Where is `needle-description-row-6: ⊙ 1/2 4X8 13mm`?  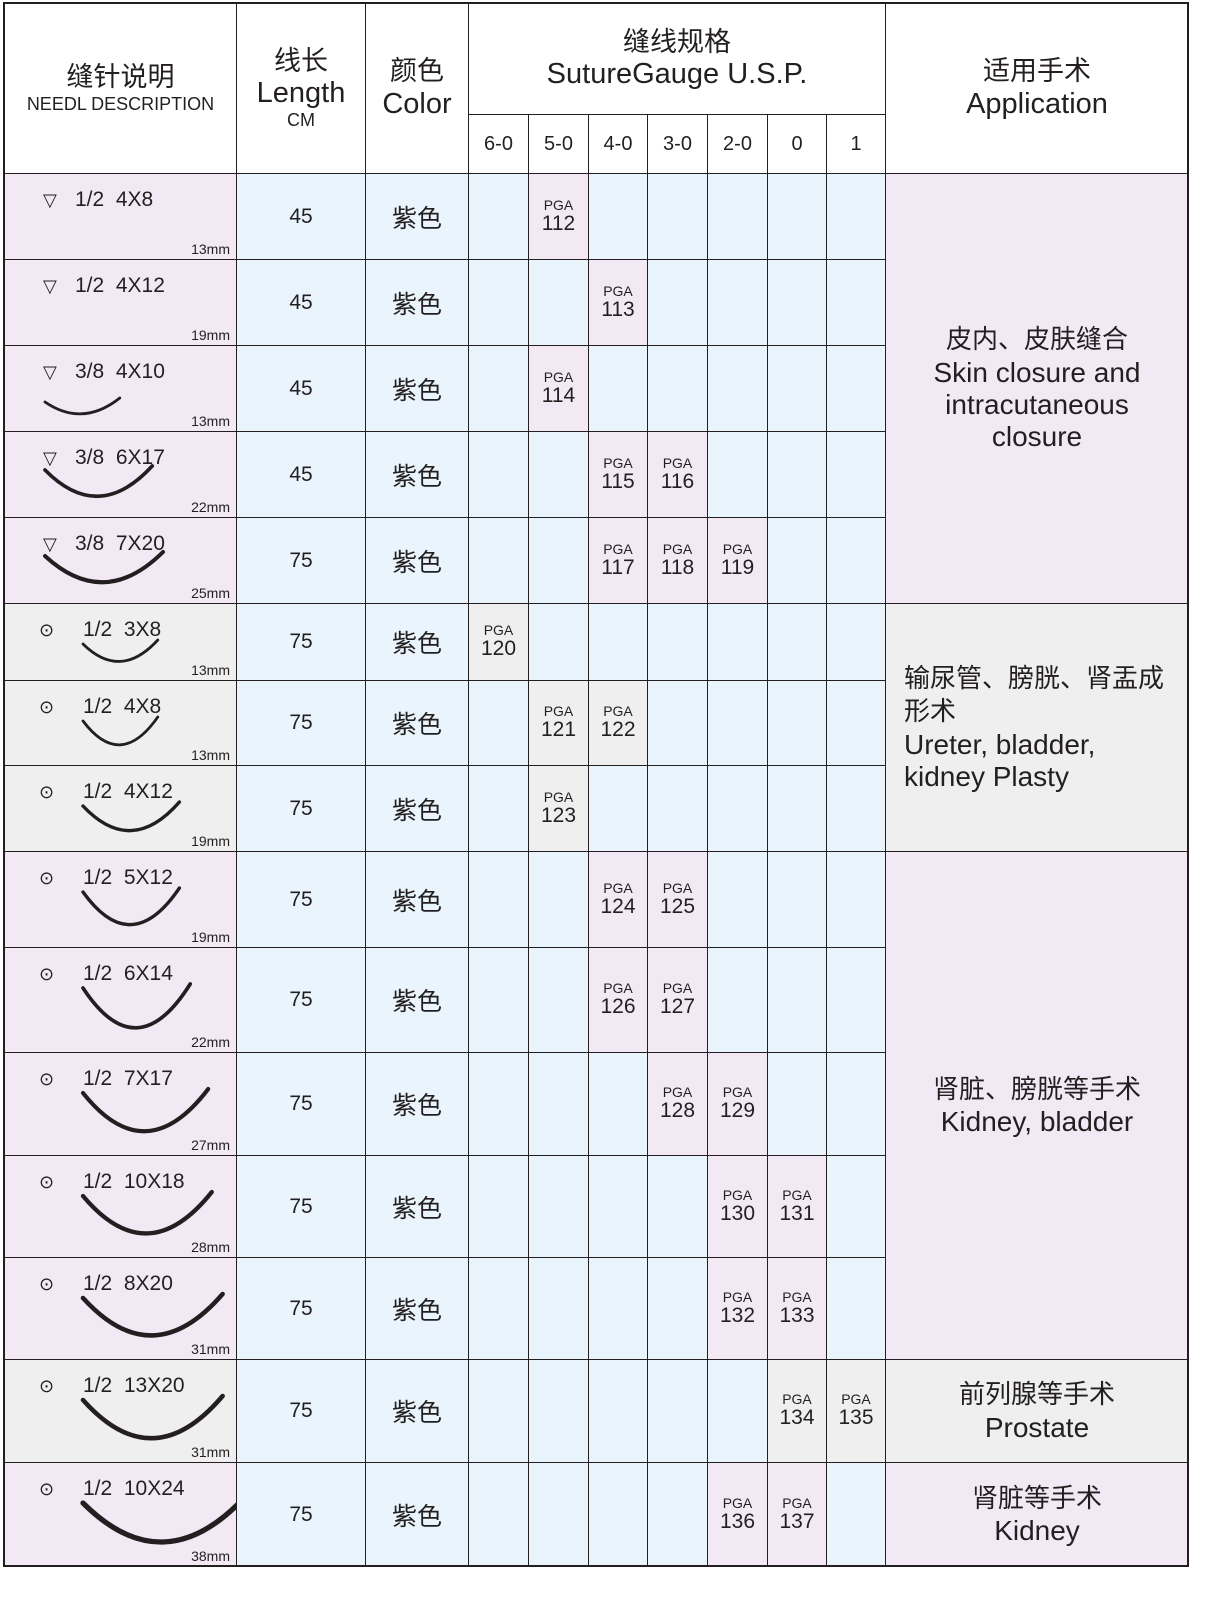
needle-description-row-6: ⊙ 1/2 4X8 13mm is located at coordinates (120, 723).